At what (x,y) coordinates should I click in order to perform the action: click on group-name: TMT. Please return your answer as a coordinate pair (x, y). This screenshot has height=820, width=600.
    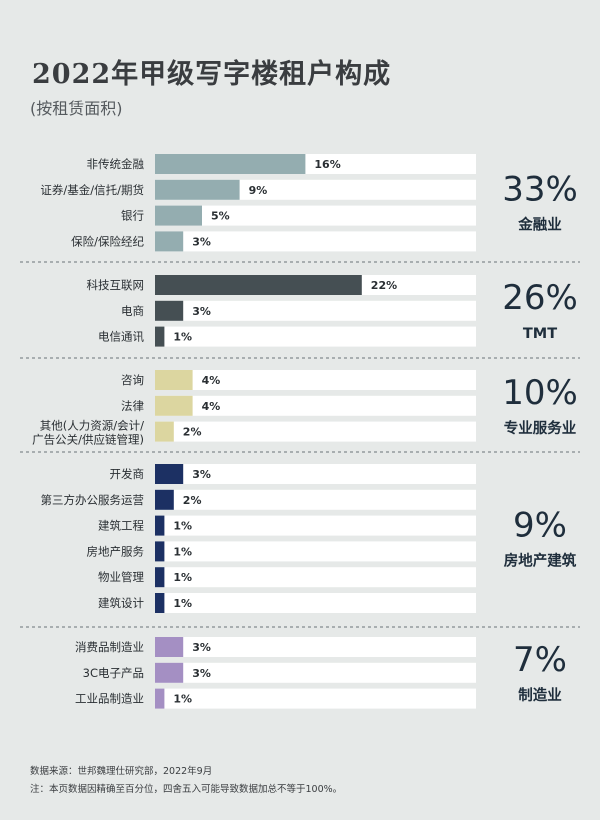
    Looking at the image, I should click on (540, 334).